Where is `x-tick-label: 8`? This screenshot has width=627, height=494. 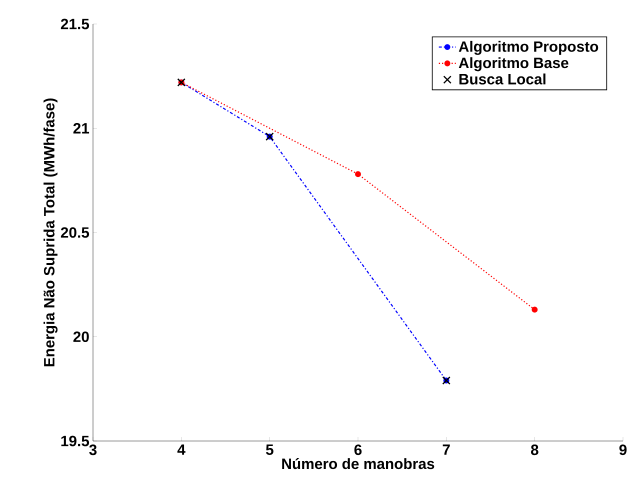
x-tick-label: 8 is located at coordinates (534, 450).